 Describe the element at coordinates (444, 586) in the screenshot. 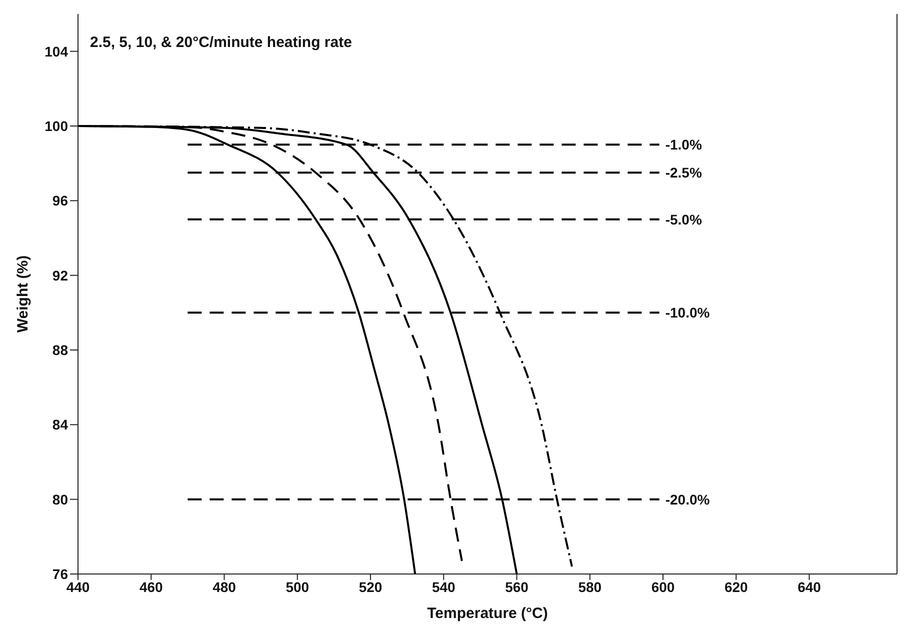

I see `x-tick-label: 540` at that location.